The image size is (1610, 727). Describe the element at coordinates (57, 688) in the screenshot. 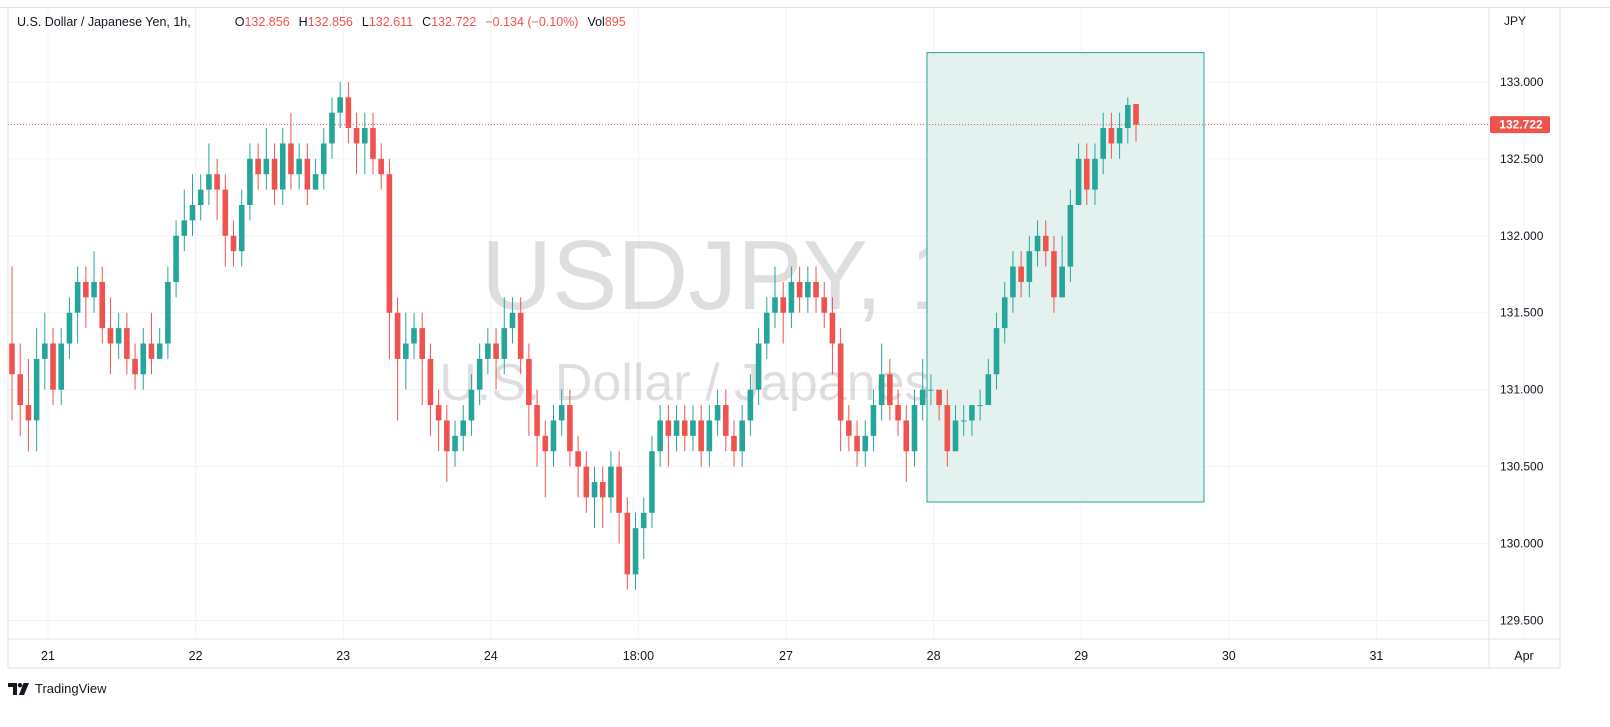

I see `footer-brand: TradingView` at that location.